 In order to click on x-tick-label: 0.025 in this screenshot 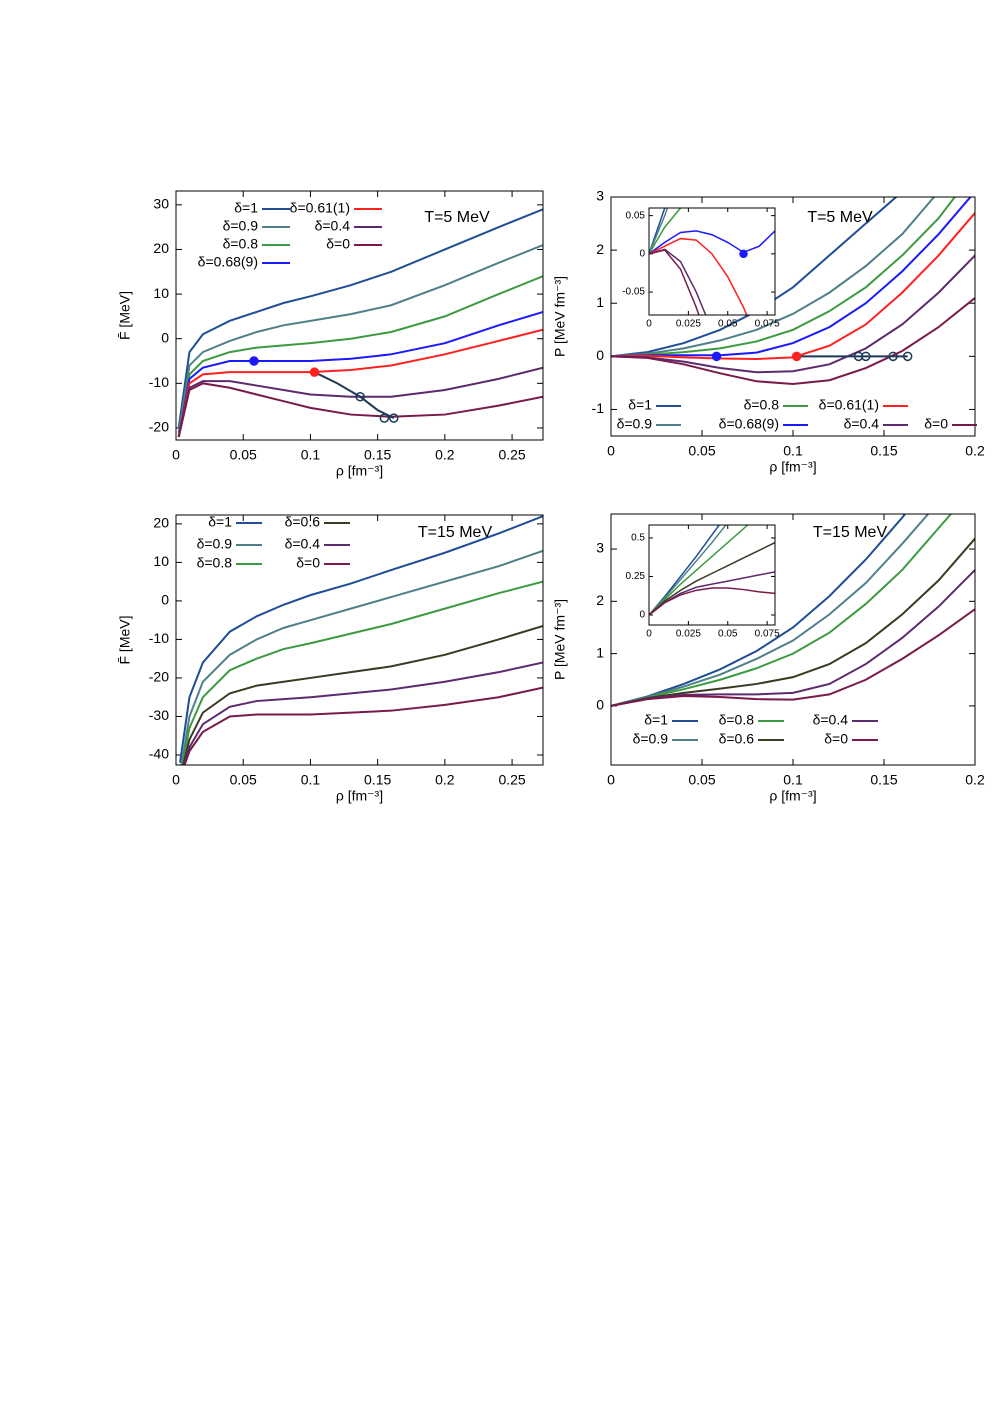, I will do `click(688, 634)`.